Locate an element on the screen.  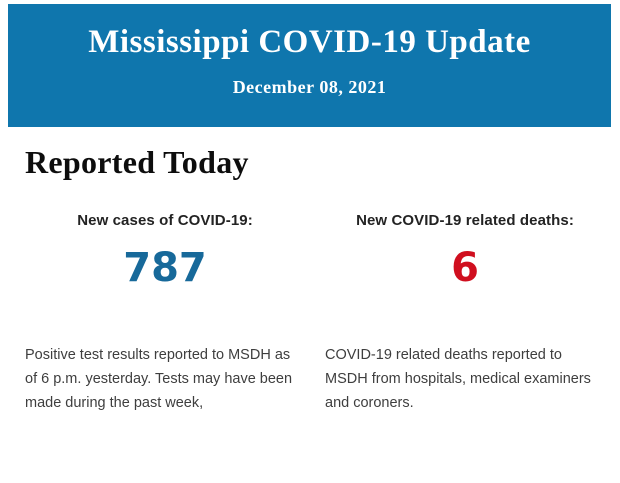
new-deaths-value: 6 is located at coordinates (465, 268).